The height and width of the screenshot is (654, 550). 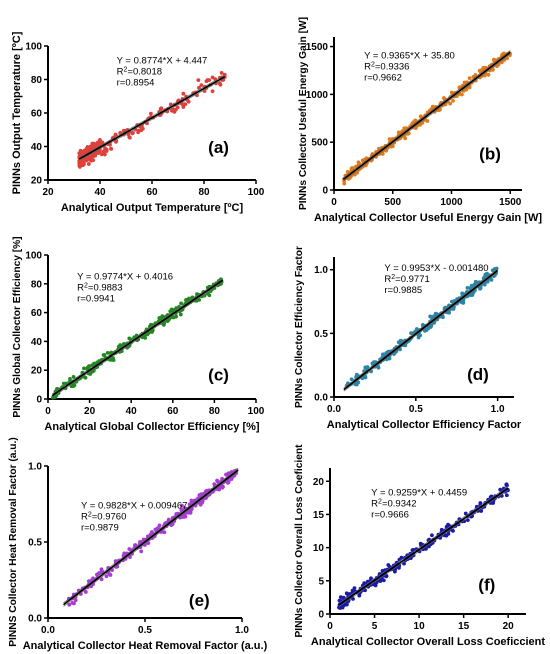 I want to click on x-tick-label: 500, so click(x=392, y=202).